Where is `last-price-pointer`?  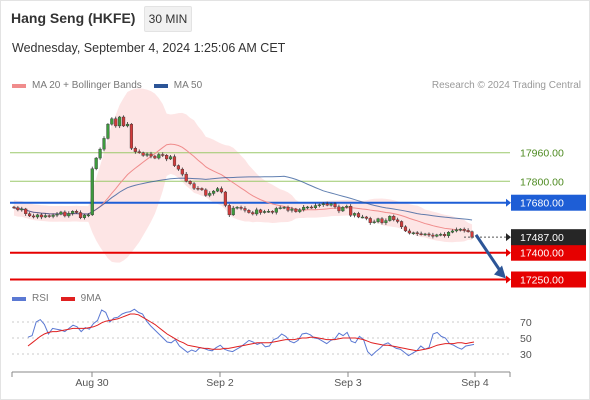
last-price-pointer is located at coordinates (508, 237).